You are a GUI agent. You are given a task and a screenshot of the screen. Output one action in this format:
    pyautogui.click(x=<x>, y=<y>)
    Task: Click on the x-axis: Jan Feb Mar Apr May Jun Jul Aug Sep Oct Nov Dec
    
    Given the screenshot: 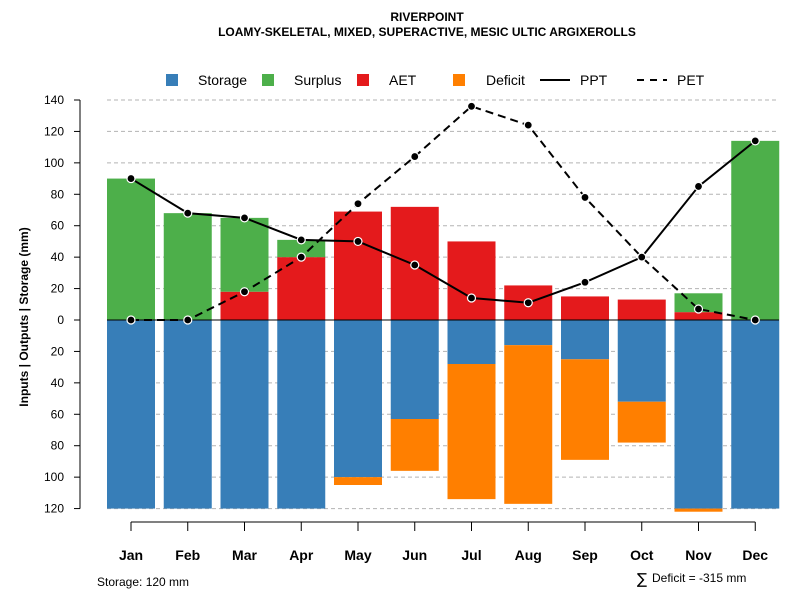 What is the action you would take?
    pyautogui.click(x=443, y=542)
    